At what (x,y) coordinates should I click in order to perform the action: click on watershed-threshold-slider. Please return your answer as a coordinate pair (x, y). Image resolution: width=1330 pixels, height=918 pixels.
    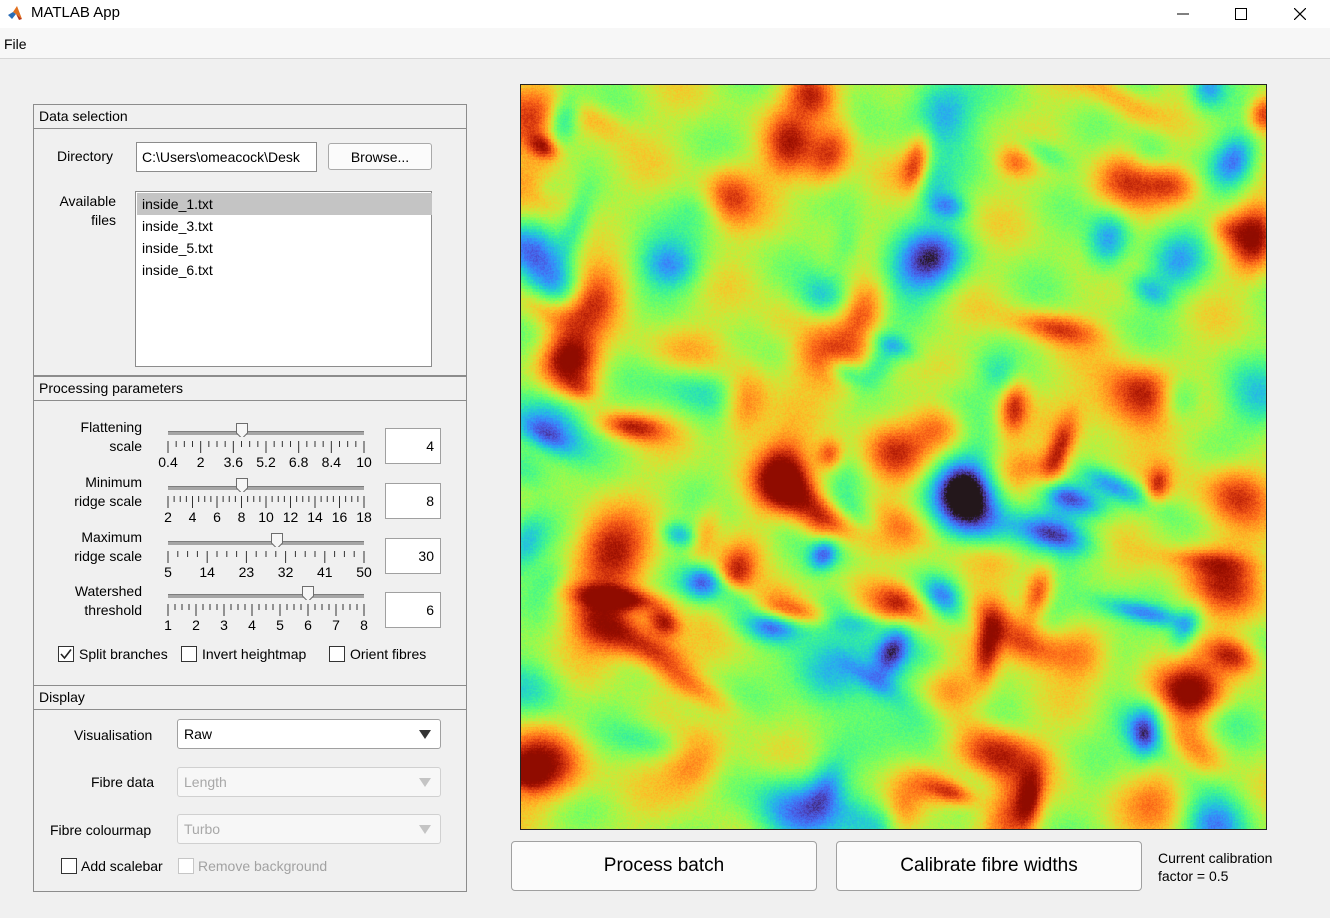
    Looking at the image, I should click on (266, 596).